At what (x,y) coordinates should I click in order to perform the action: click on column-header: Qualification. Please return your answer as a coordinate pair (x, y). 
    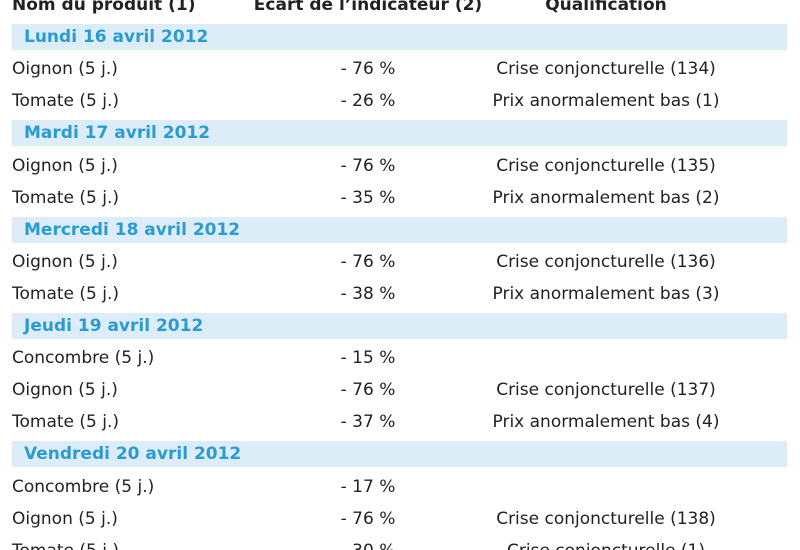
    Looking at the image, I should click on (606, 7).